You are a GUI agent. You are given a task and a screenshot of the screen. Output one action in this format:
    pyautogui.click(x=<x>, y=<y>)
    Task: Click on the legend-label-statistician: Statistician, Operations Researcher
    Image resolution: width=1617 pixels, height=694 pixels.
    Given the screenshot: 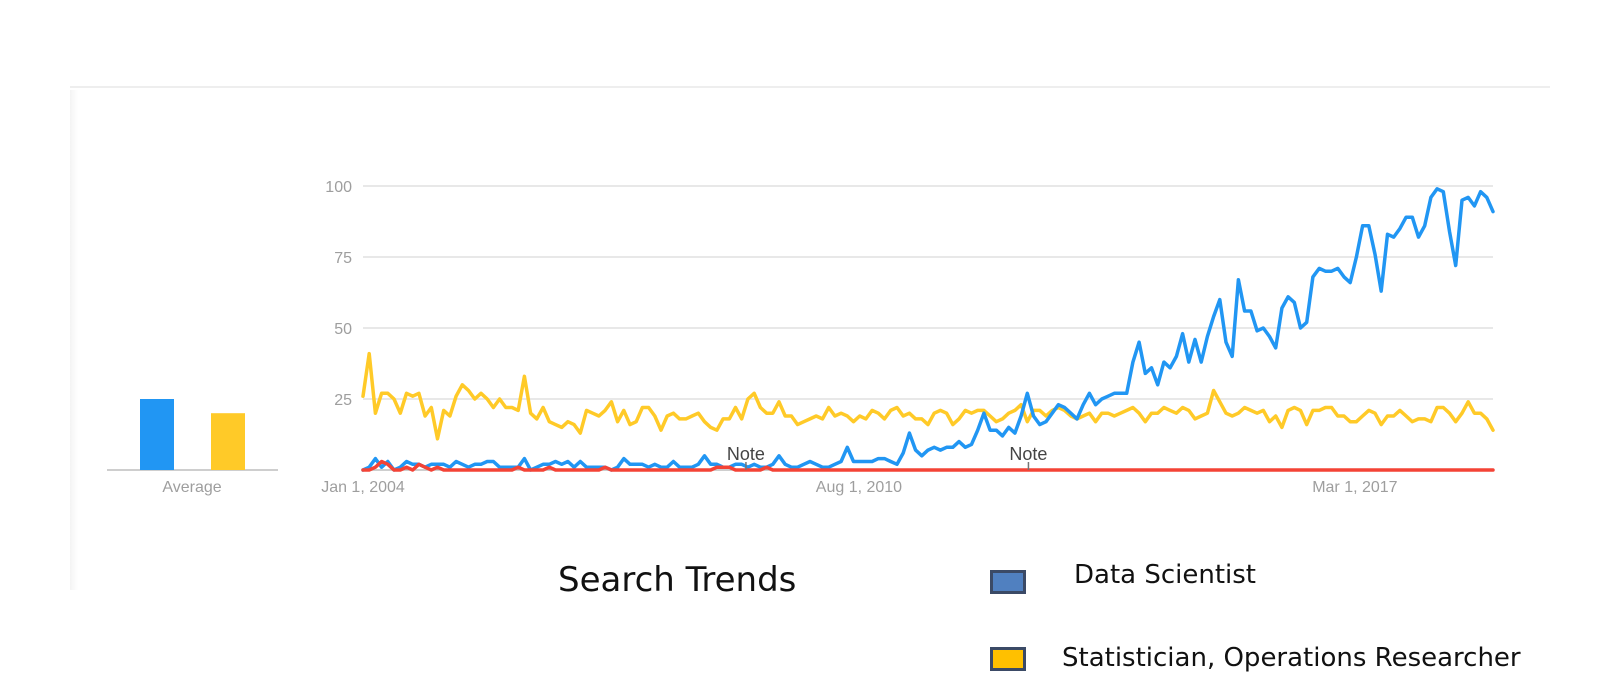 What is the action you would take?
    pyautogui.click(x=1291, y=658)
    